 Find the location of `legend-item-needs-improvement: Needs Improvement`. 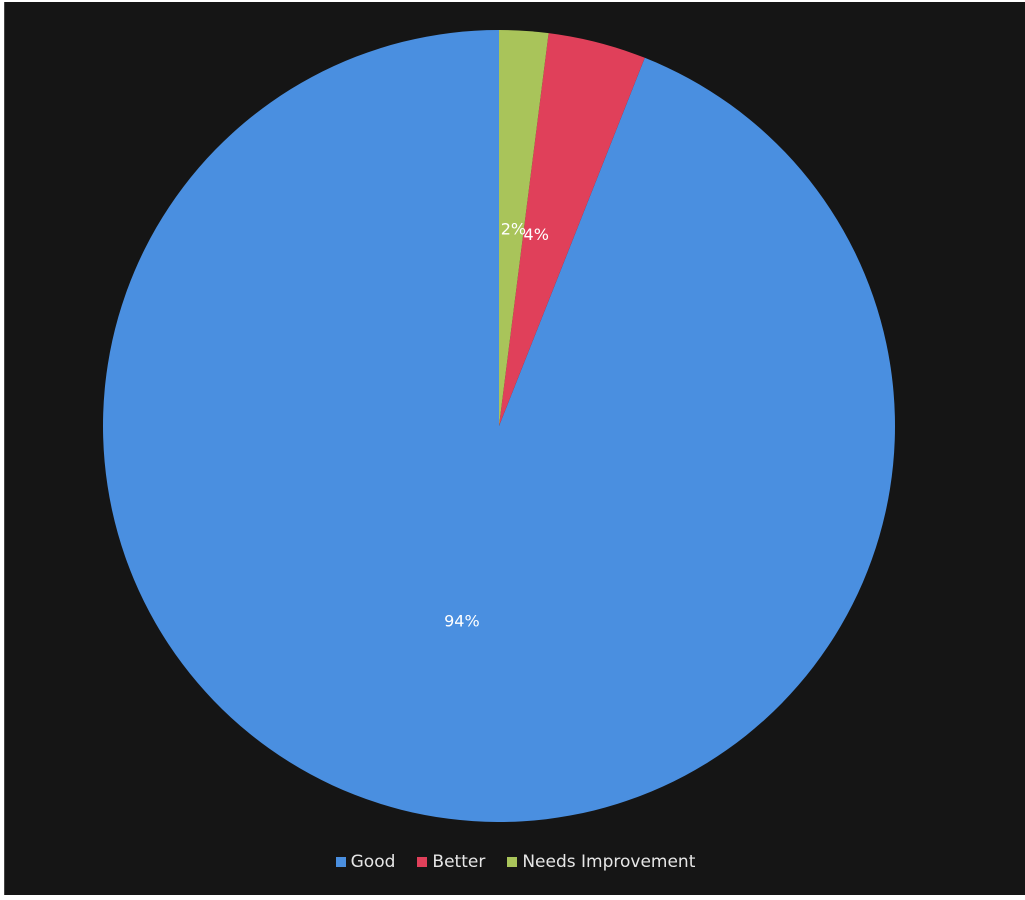

legend-item-needs-improvement: Needs Improvement is located at coordinates (601, 862).